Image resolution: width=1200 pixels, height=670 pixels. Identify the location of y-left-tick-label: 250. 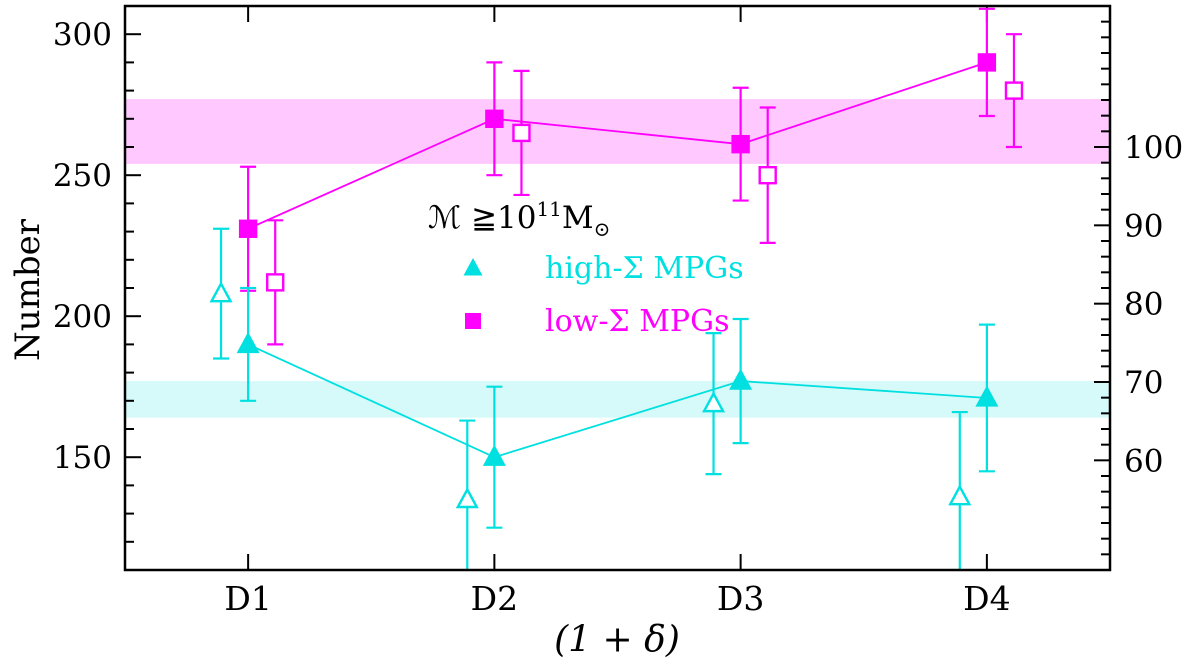
(82, 176).